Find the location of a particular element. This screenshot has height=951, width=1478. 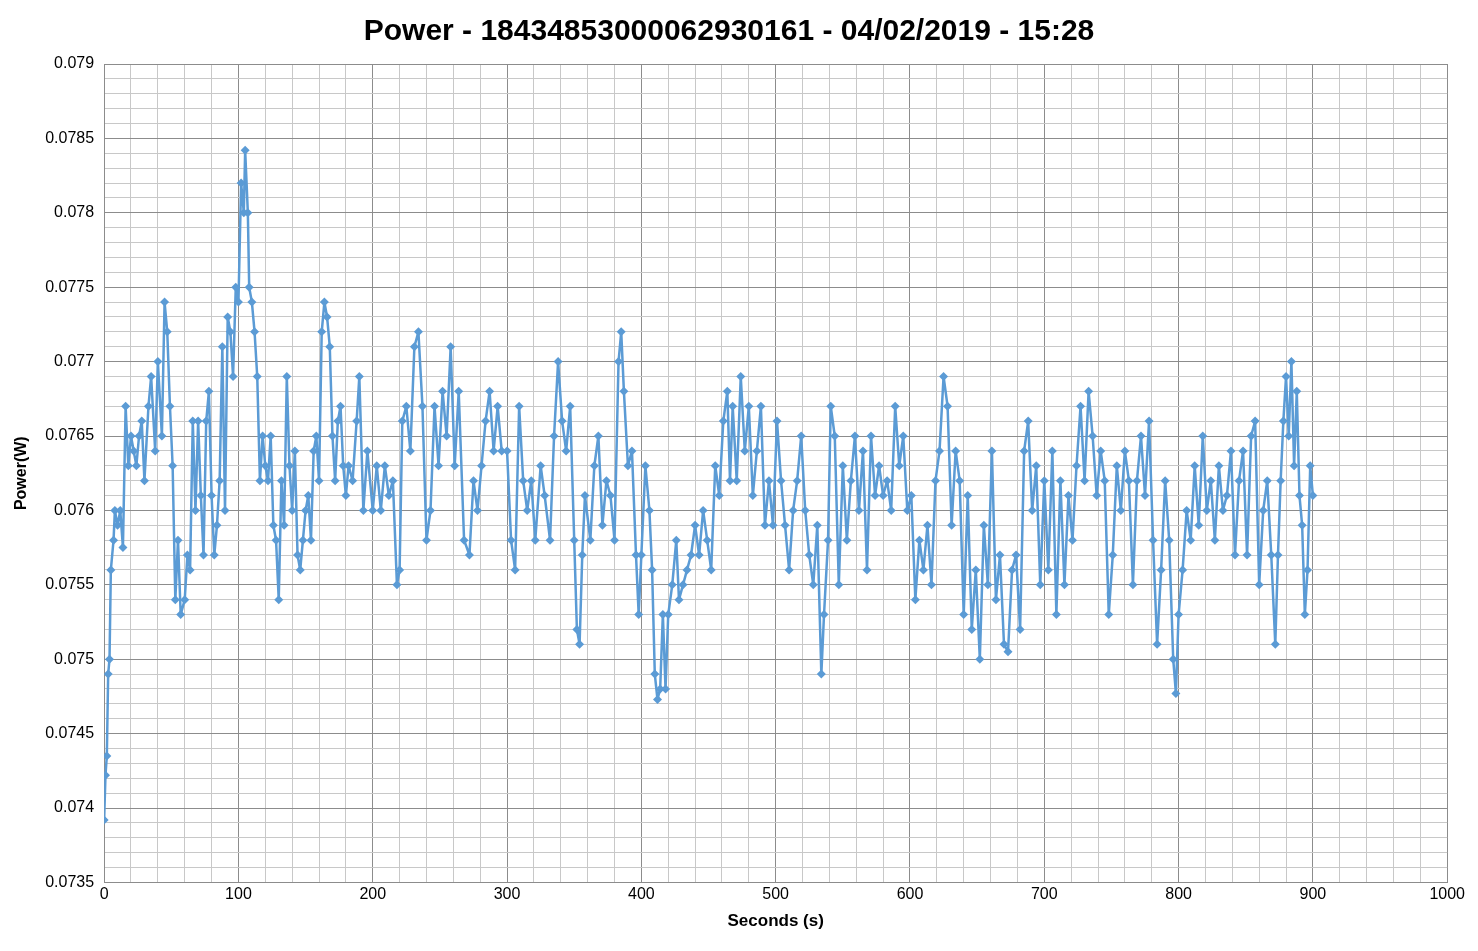

x-tick-label: 1000 is located at coordinates (1447, 894).